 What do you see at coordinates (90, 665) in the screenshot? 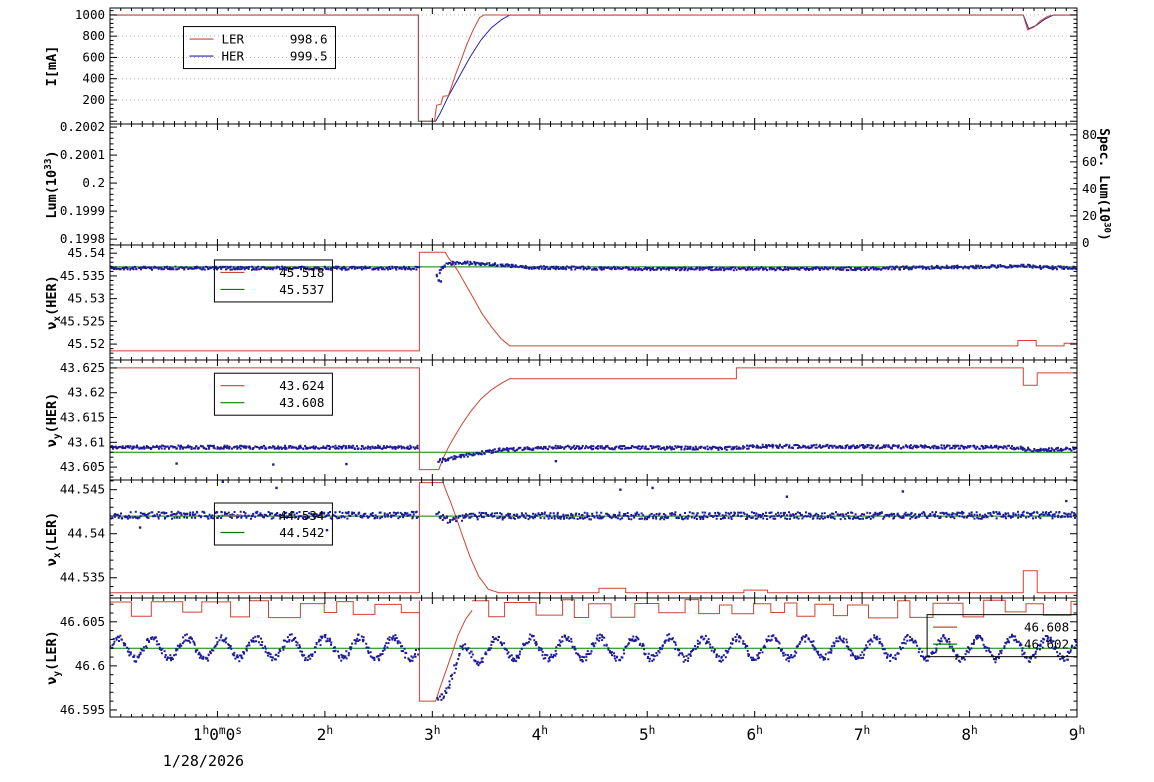
I see `y-tick-label: 46.6` at bounding box center [90, 665].